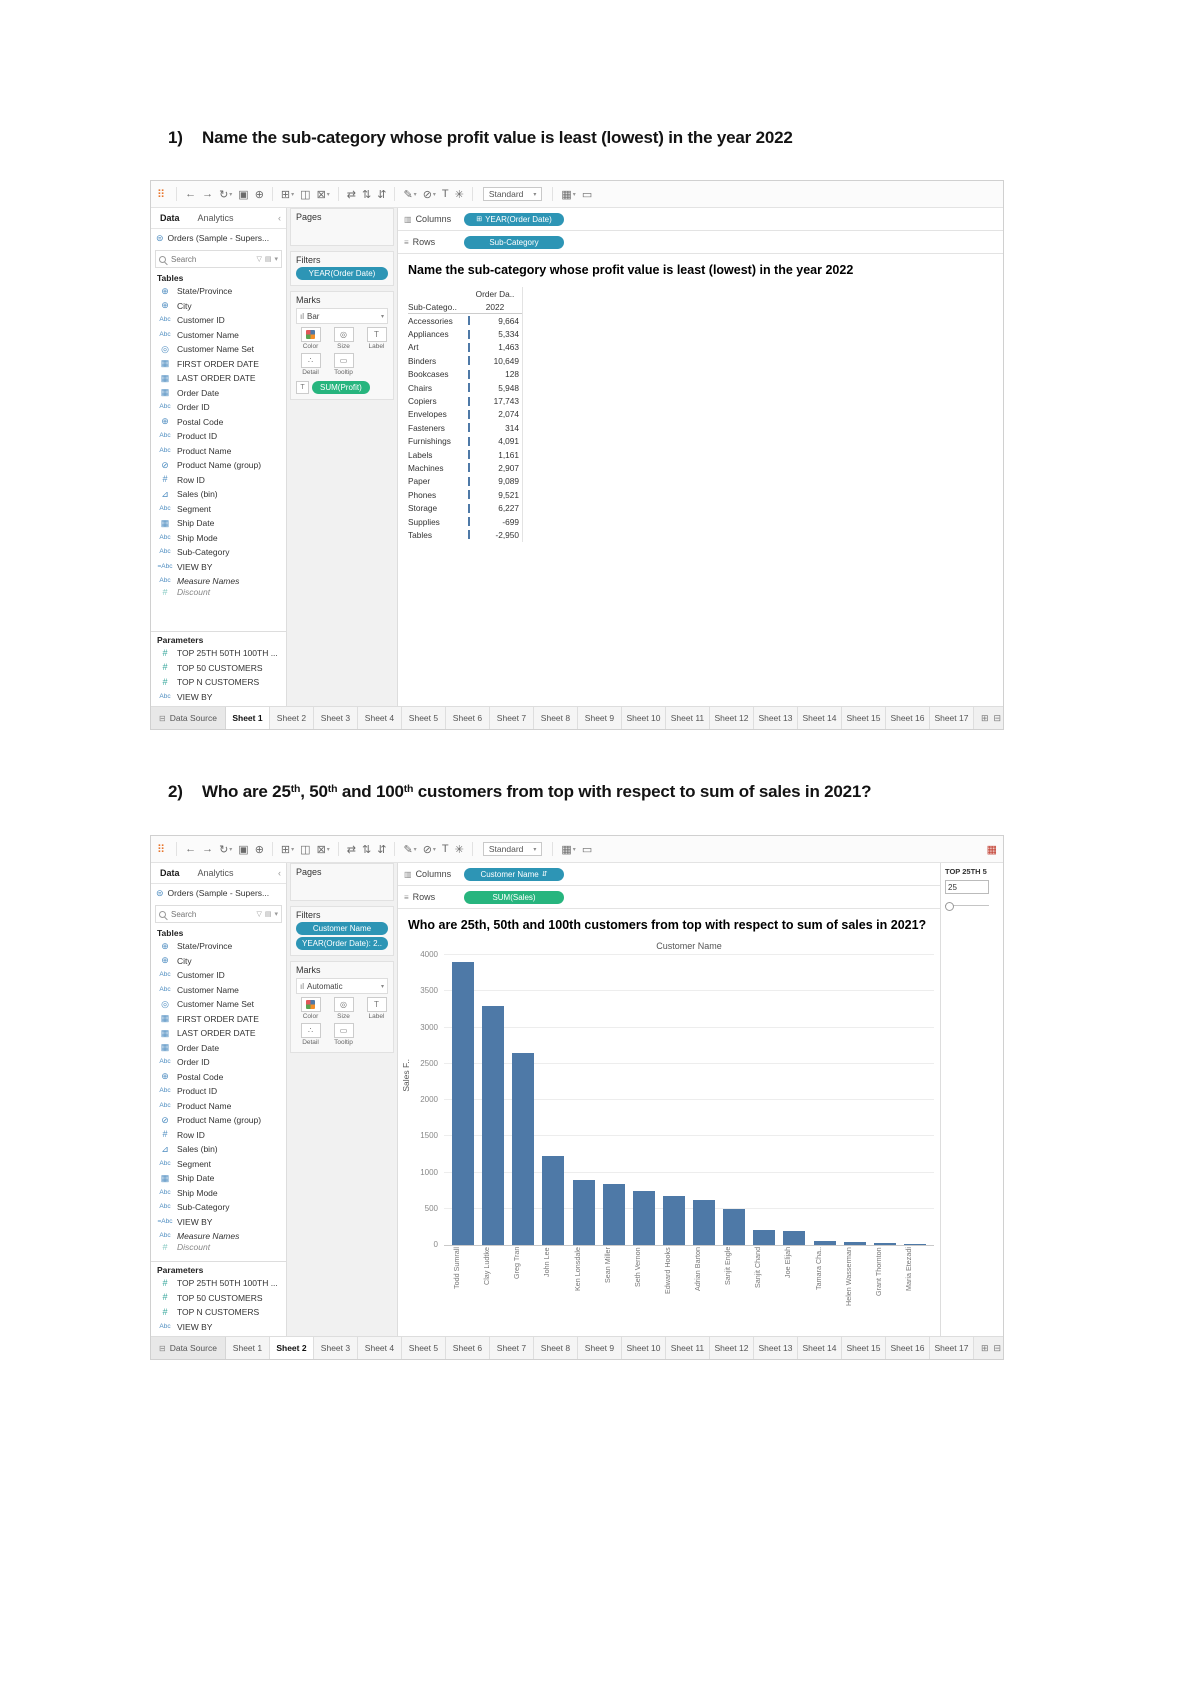 This screenshot has width=1200, height=1698. I want to click on new-dashboard-tab-button: ⊟, so click(997, 1347).